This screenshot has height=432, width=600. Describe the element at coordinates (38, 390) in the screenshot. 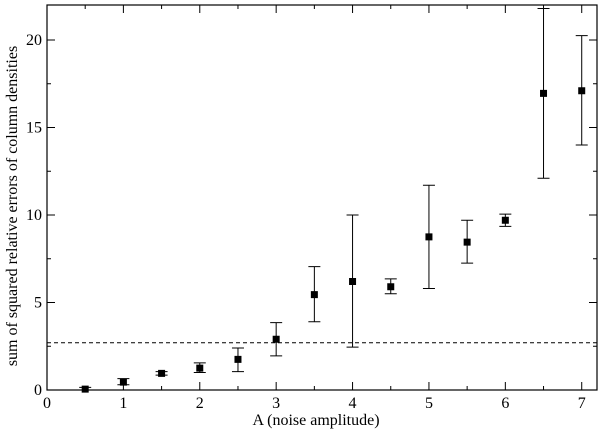

I see `y-tick-label: 0` at that location.